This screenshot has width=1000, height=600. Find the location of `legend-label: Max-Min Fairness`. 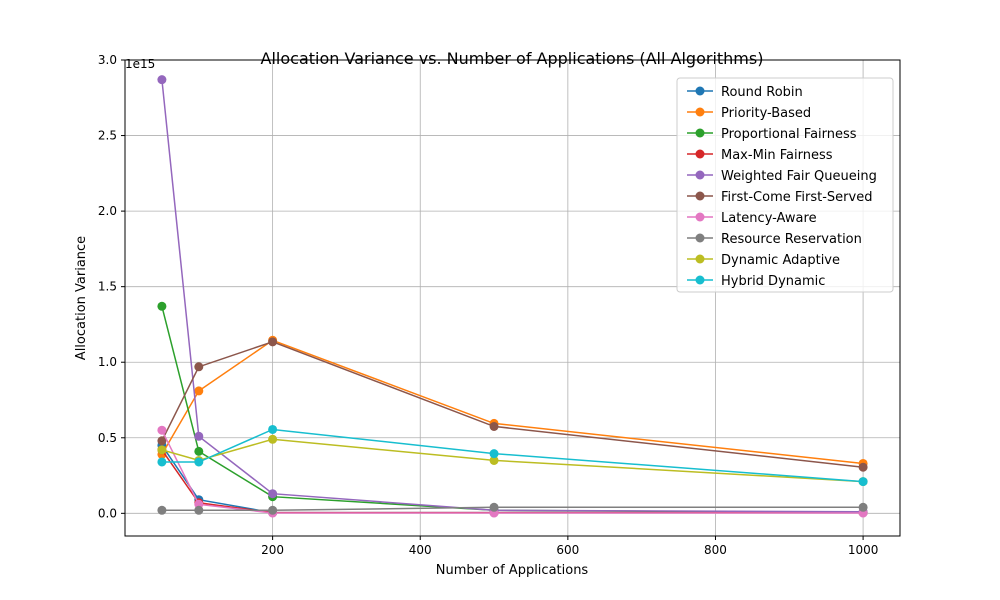

legend-label: Max-Min Fairness is located at coordinates (777, 155).